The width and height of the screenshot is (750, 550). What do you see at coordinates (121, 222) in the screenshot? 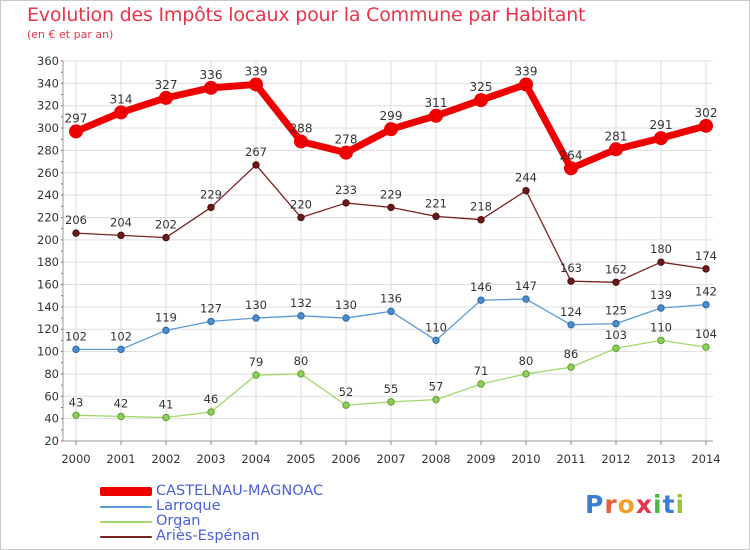
I see `data-label: 204` at bounding box center [121, 222].